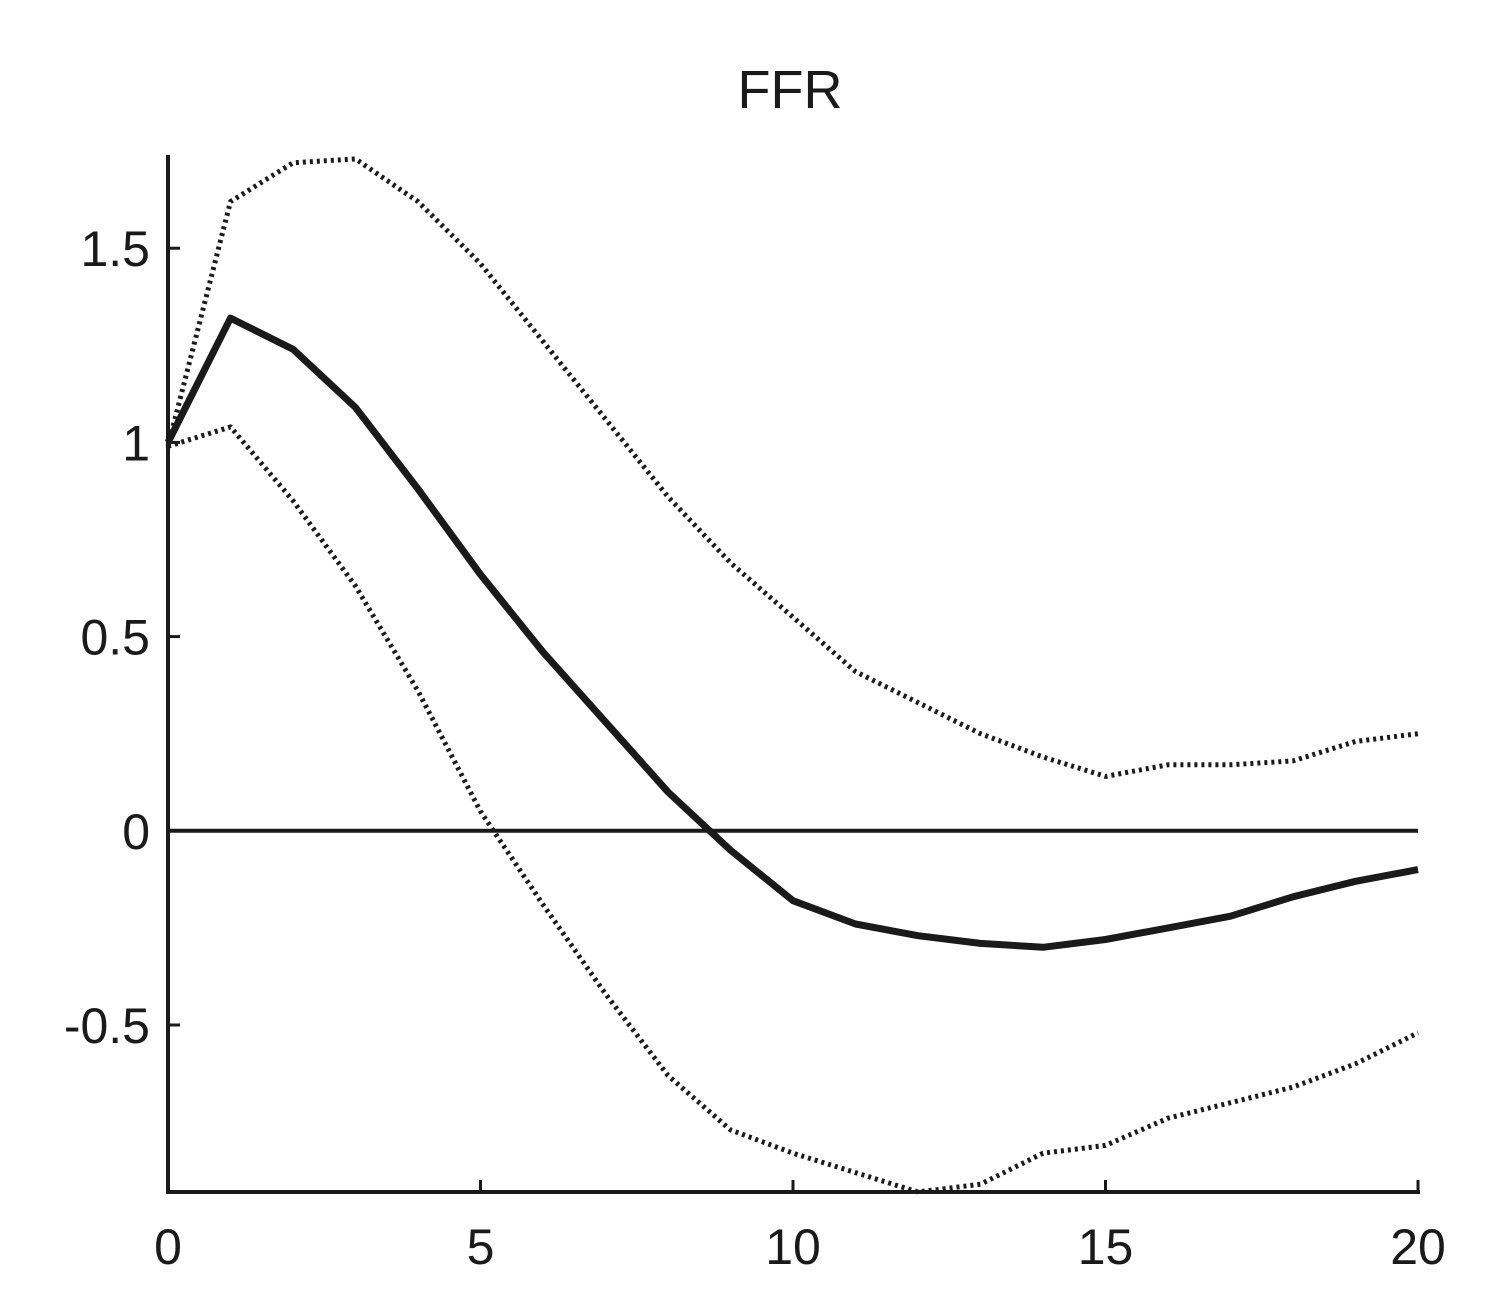 This screenshot has width=1492, height=1305. Describe the element at coordinates (790, 90) in the screenshot. I see `chart-title: FFR` at that location.